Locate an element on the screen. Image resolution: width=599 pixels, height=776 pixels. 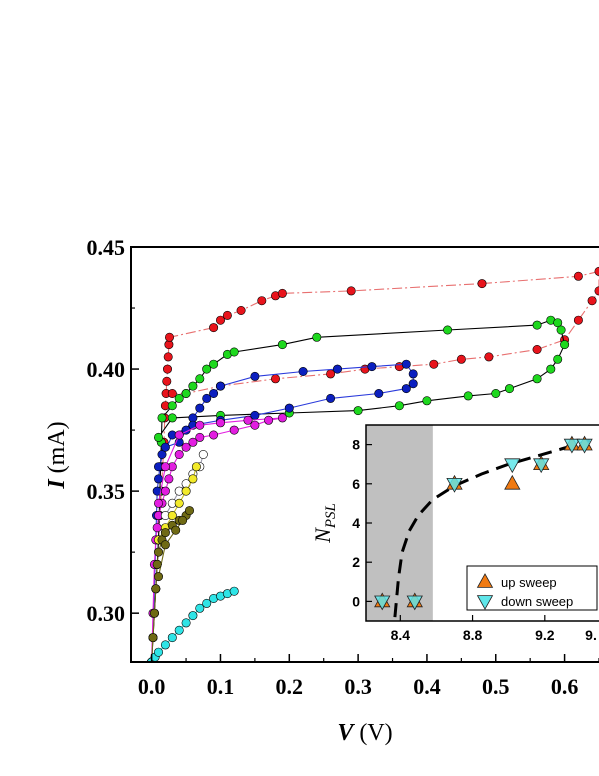
inset-y-tick-label: 2 is located at coordinates (356, 562).